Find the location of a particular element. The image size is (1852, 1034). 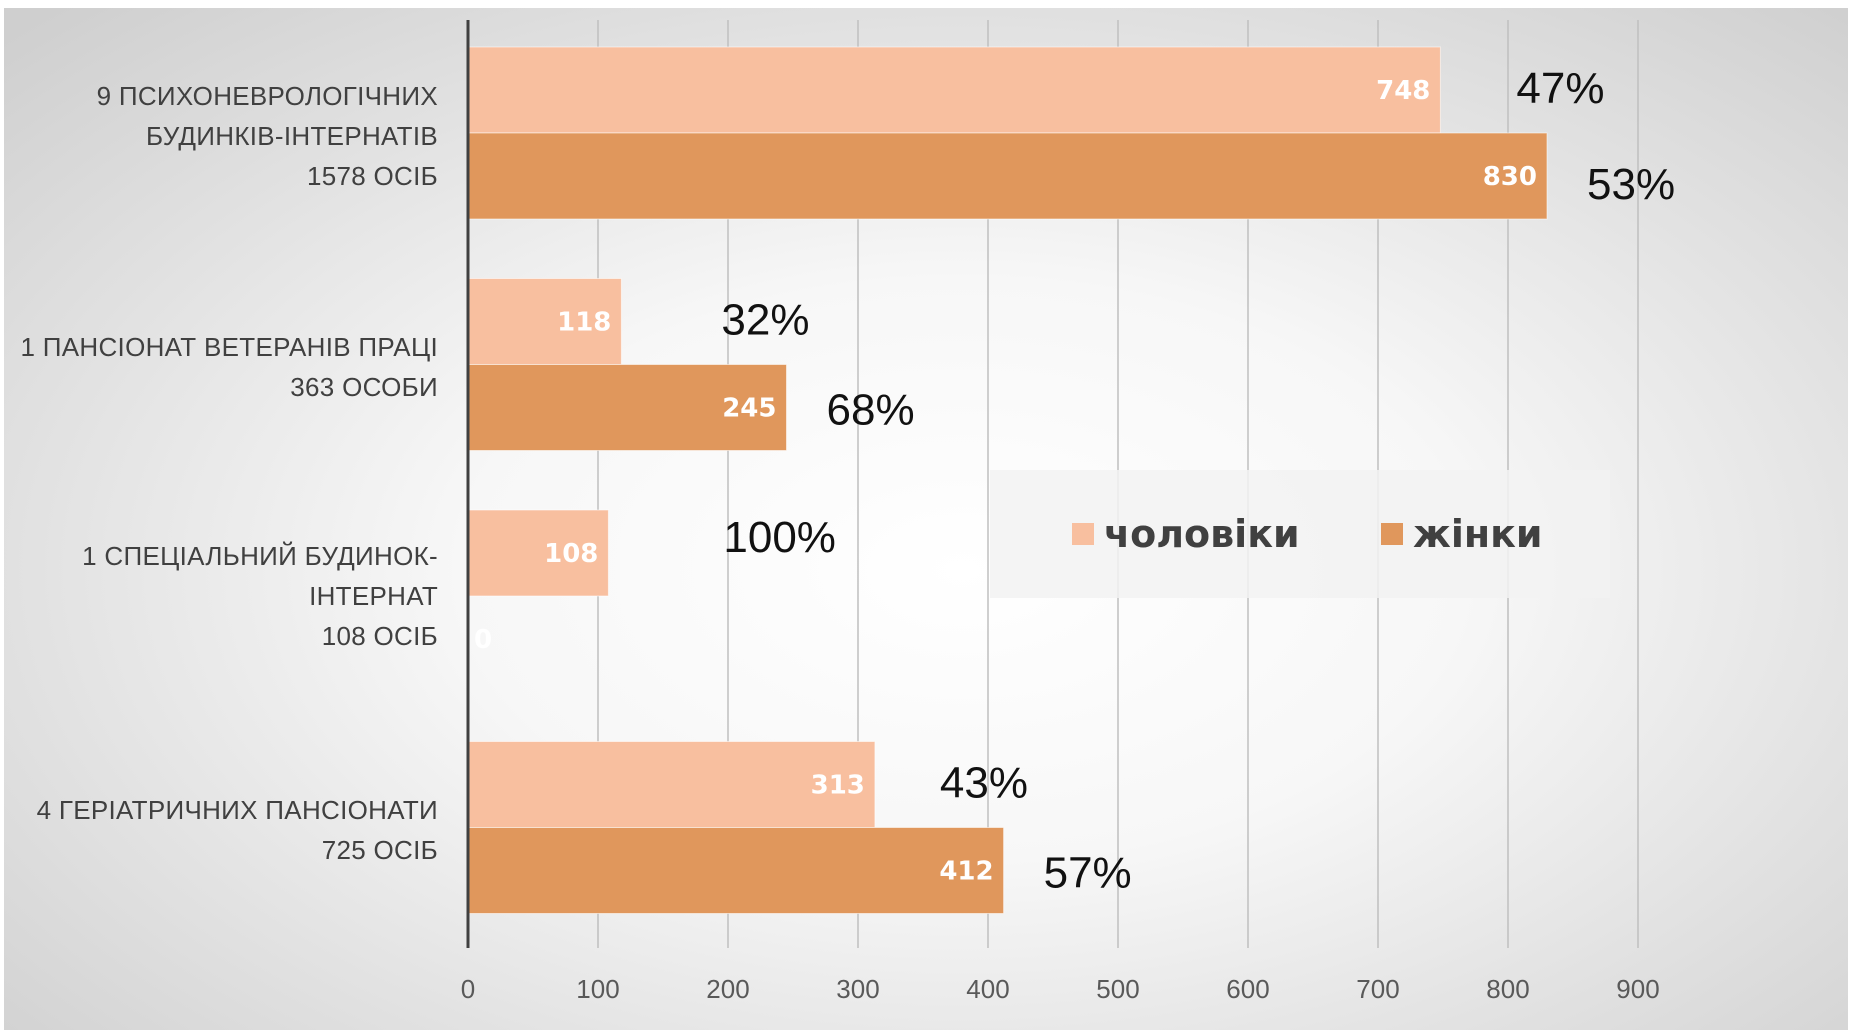

legend-label-women: жінки is located at coordinates (1478, 534).